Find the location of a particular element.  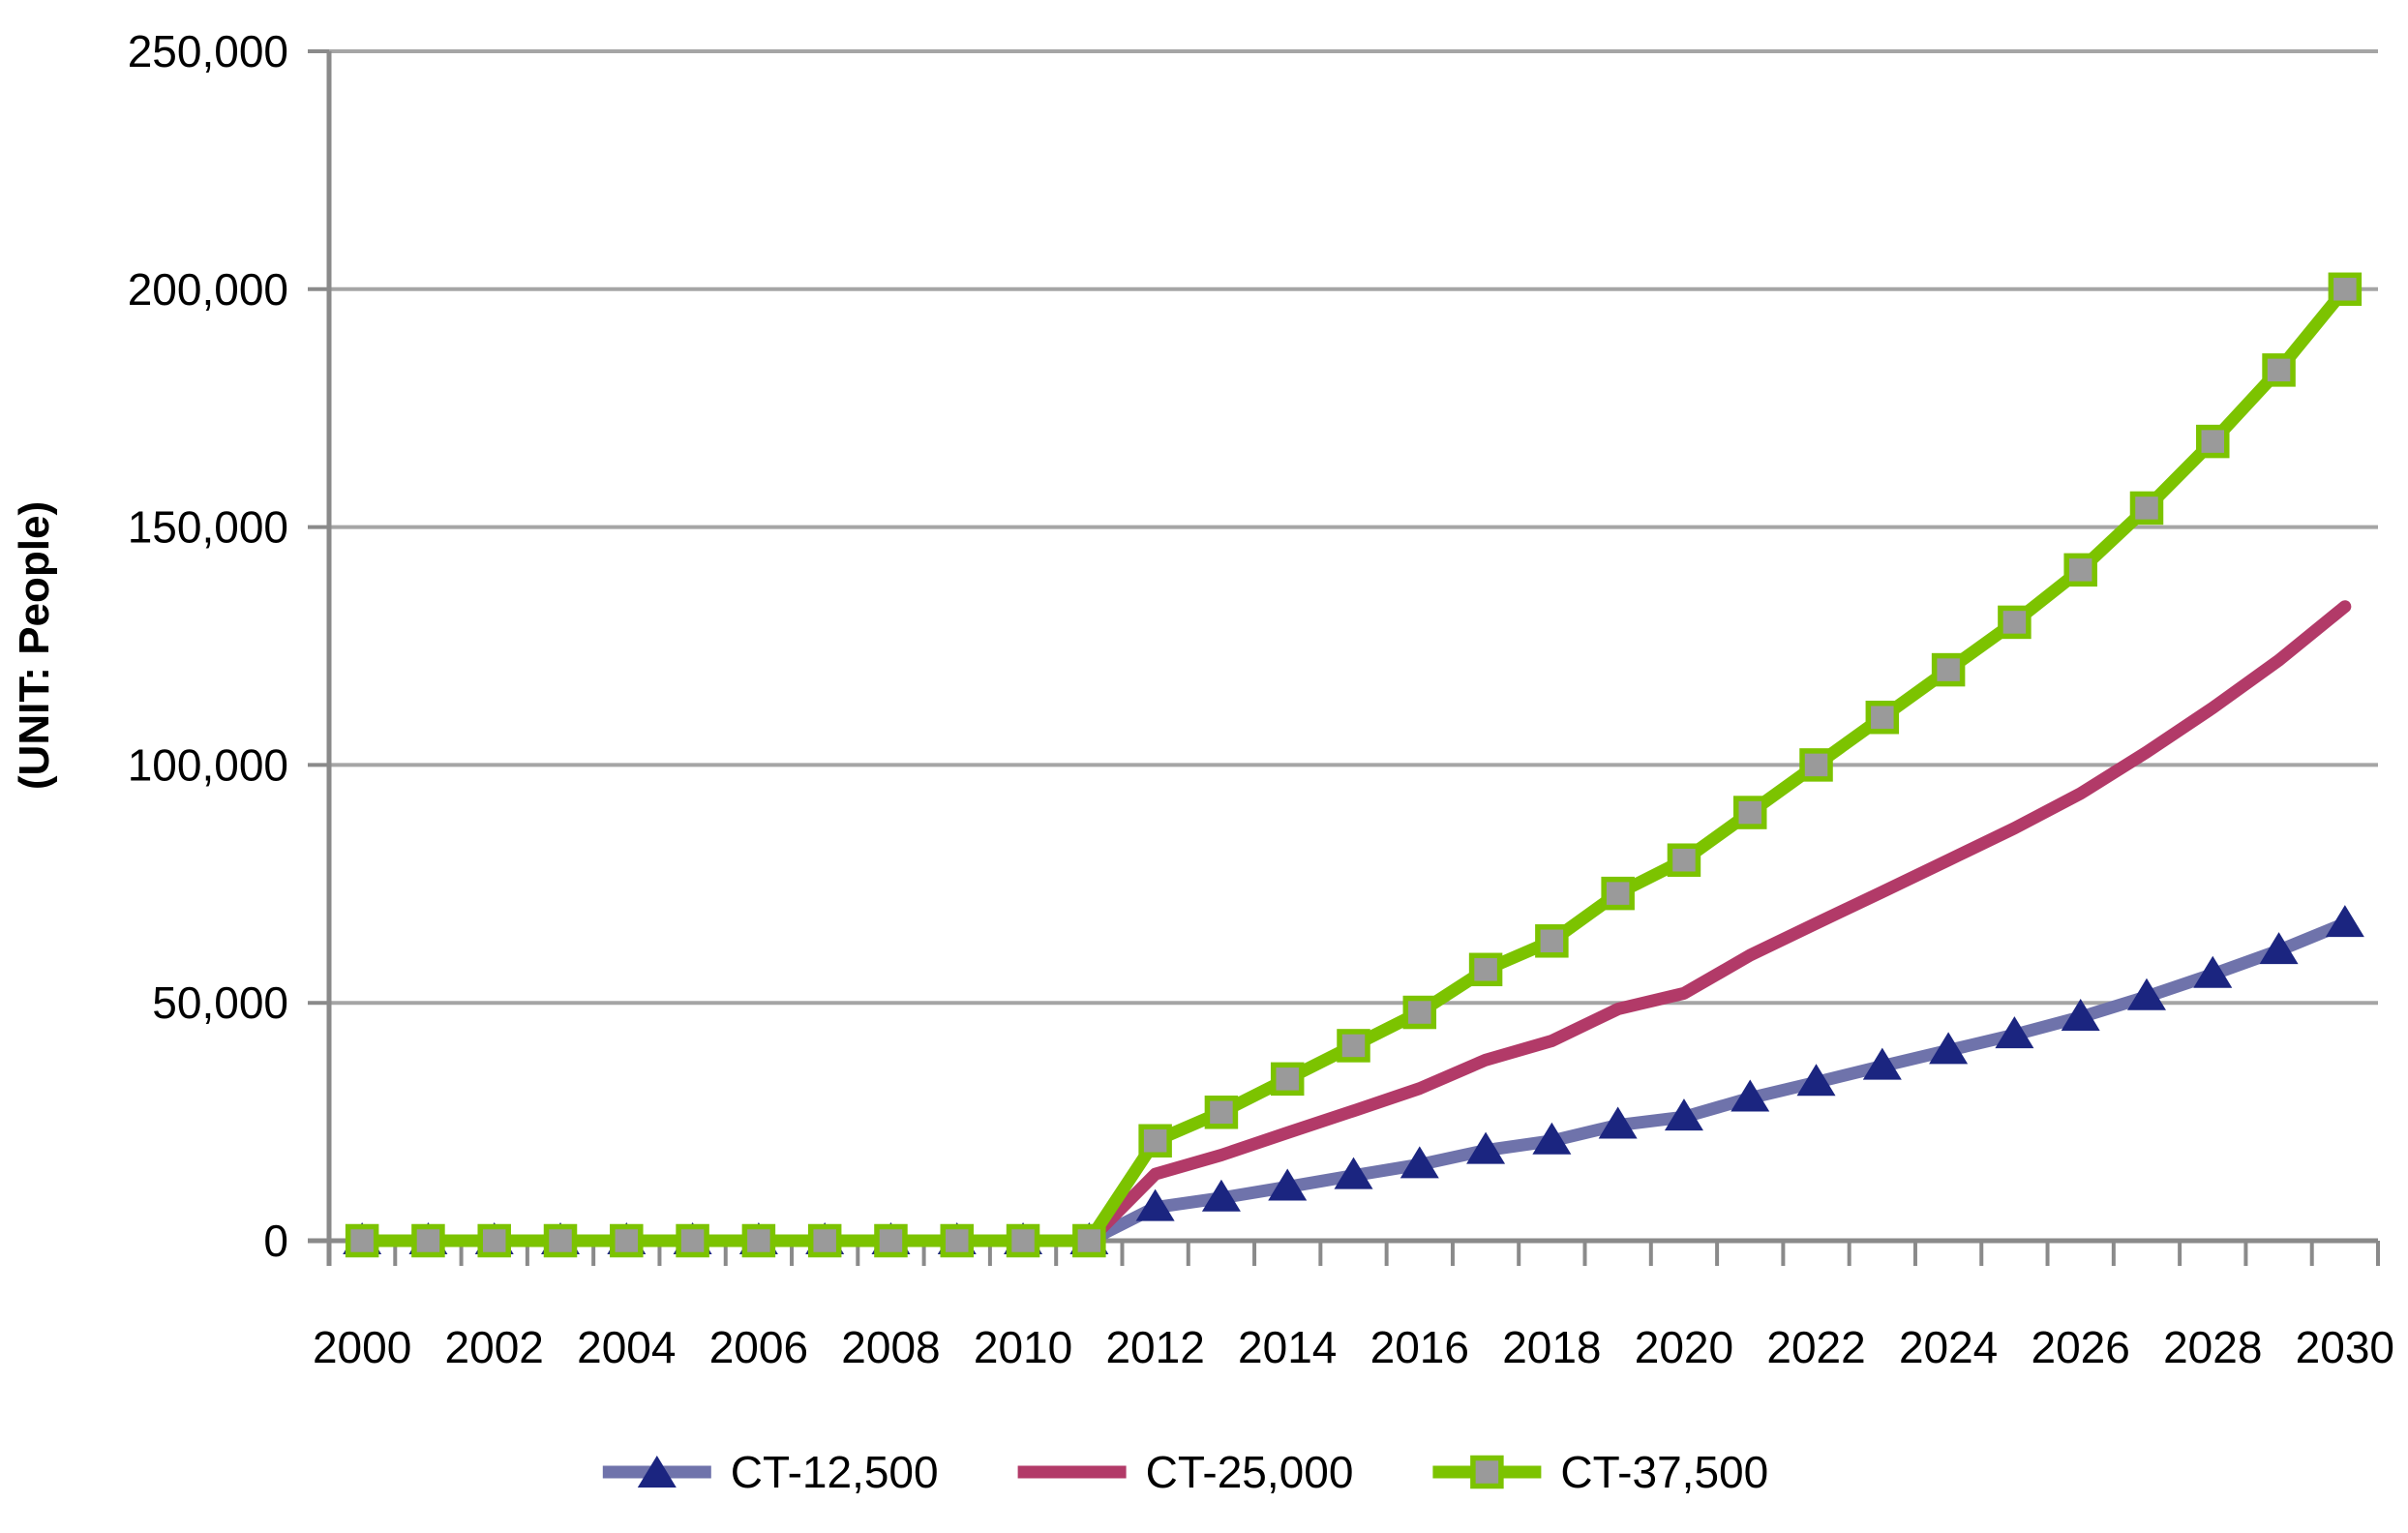

x-tick-label: 2022 is located at coordinates (1815, 1347).